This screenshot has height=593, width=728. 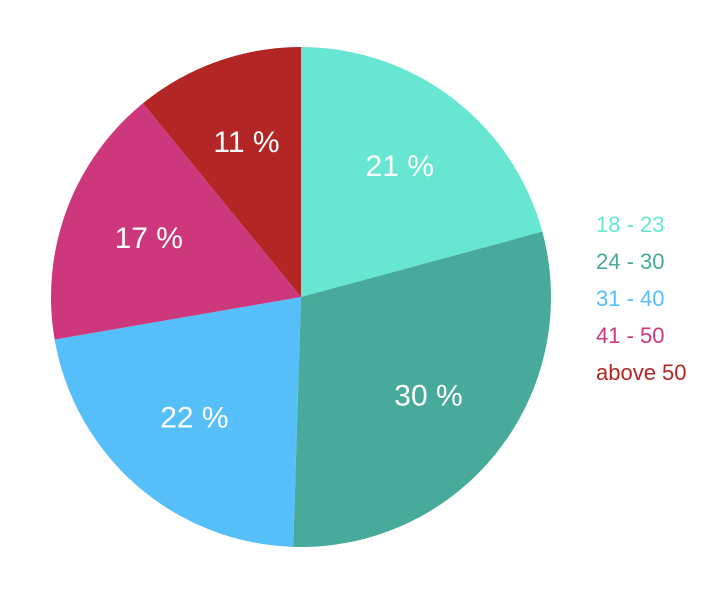 What do you see at coordinates (630, 298) in the screenshot?
I see `legend-label: 31 - 40` at bounding box center [630, 298].